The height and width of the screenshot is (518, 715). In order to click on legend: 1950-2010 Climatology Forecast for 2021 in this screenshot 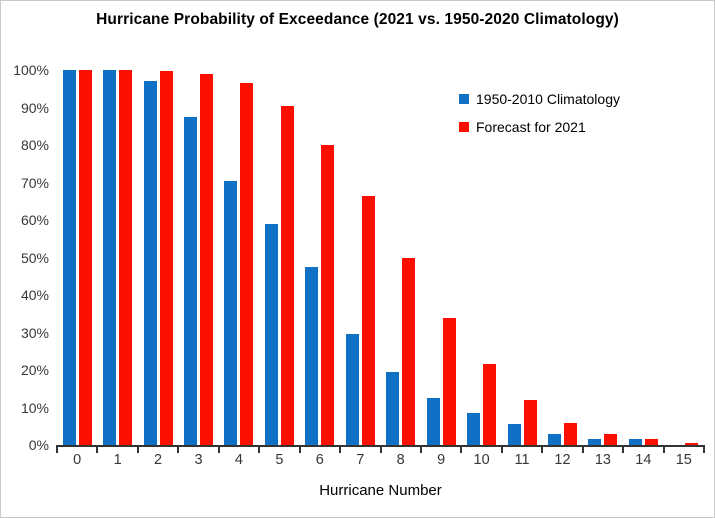, I will do `click(539, 113)`.